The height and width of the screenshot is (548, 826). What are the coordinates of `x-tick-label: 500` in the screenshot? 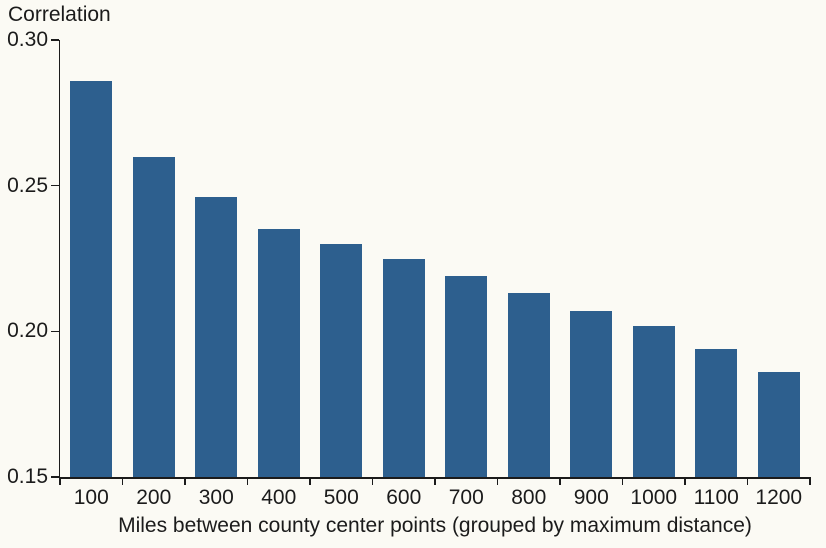 It's located at (341, 497).